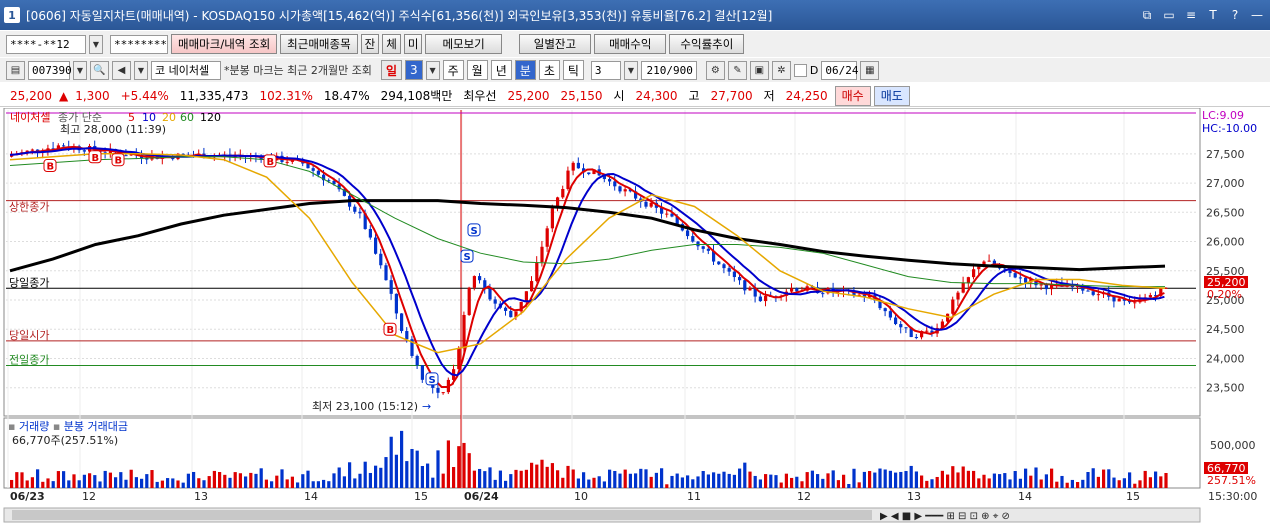 This screenshot has width=1270, height=526. Describe the element at coordinates (15, 70) in the screenshot. I see `layout-icon: ▤` at that location.